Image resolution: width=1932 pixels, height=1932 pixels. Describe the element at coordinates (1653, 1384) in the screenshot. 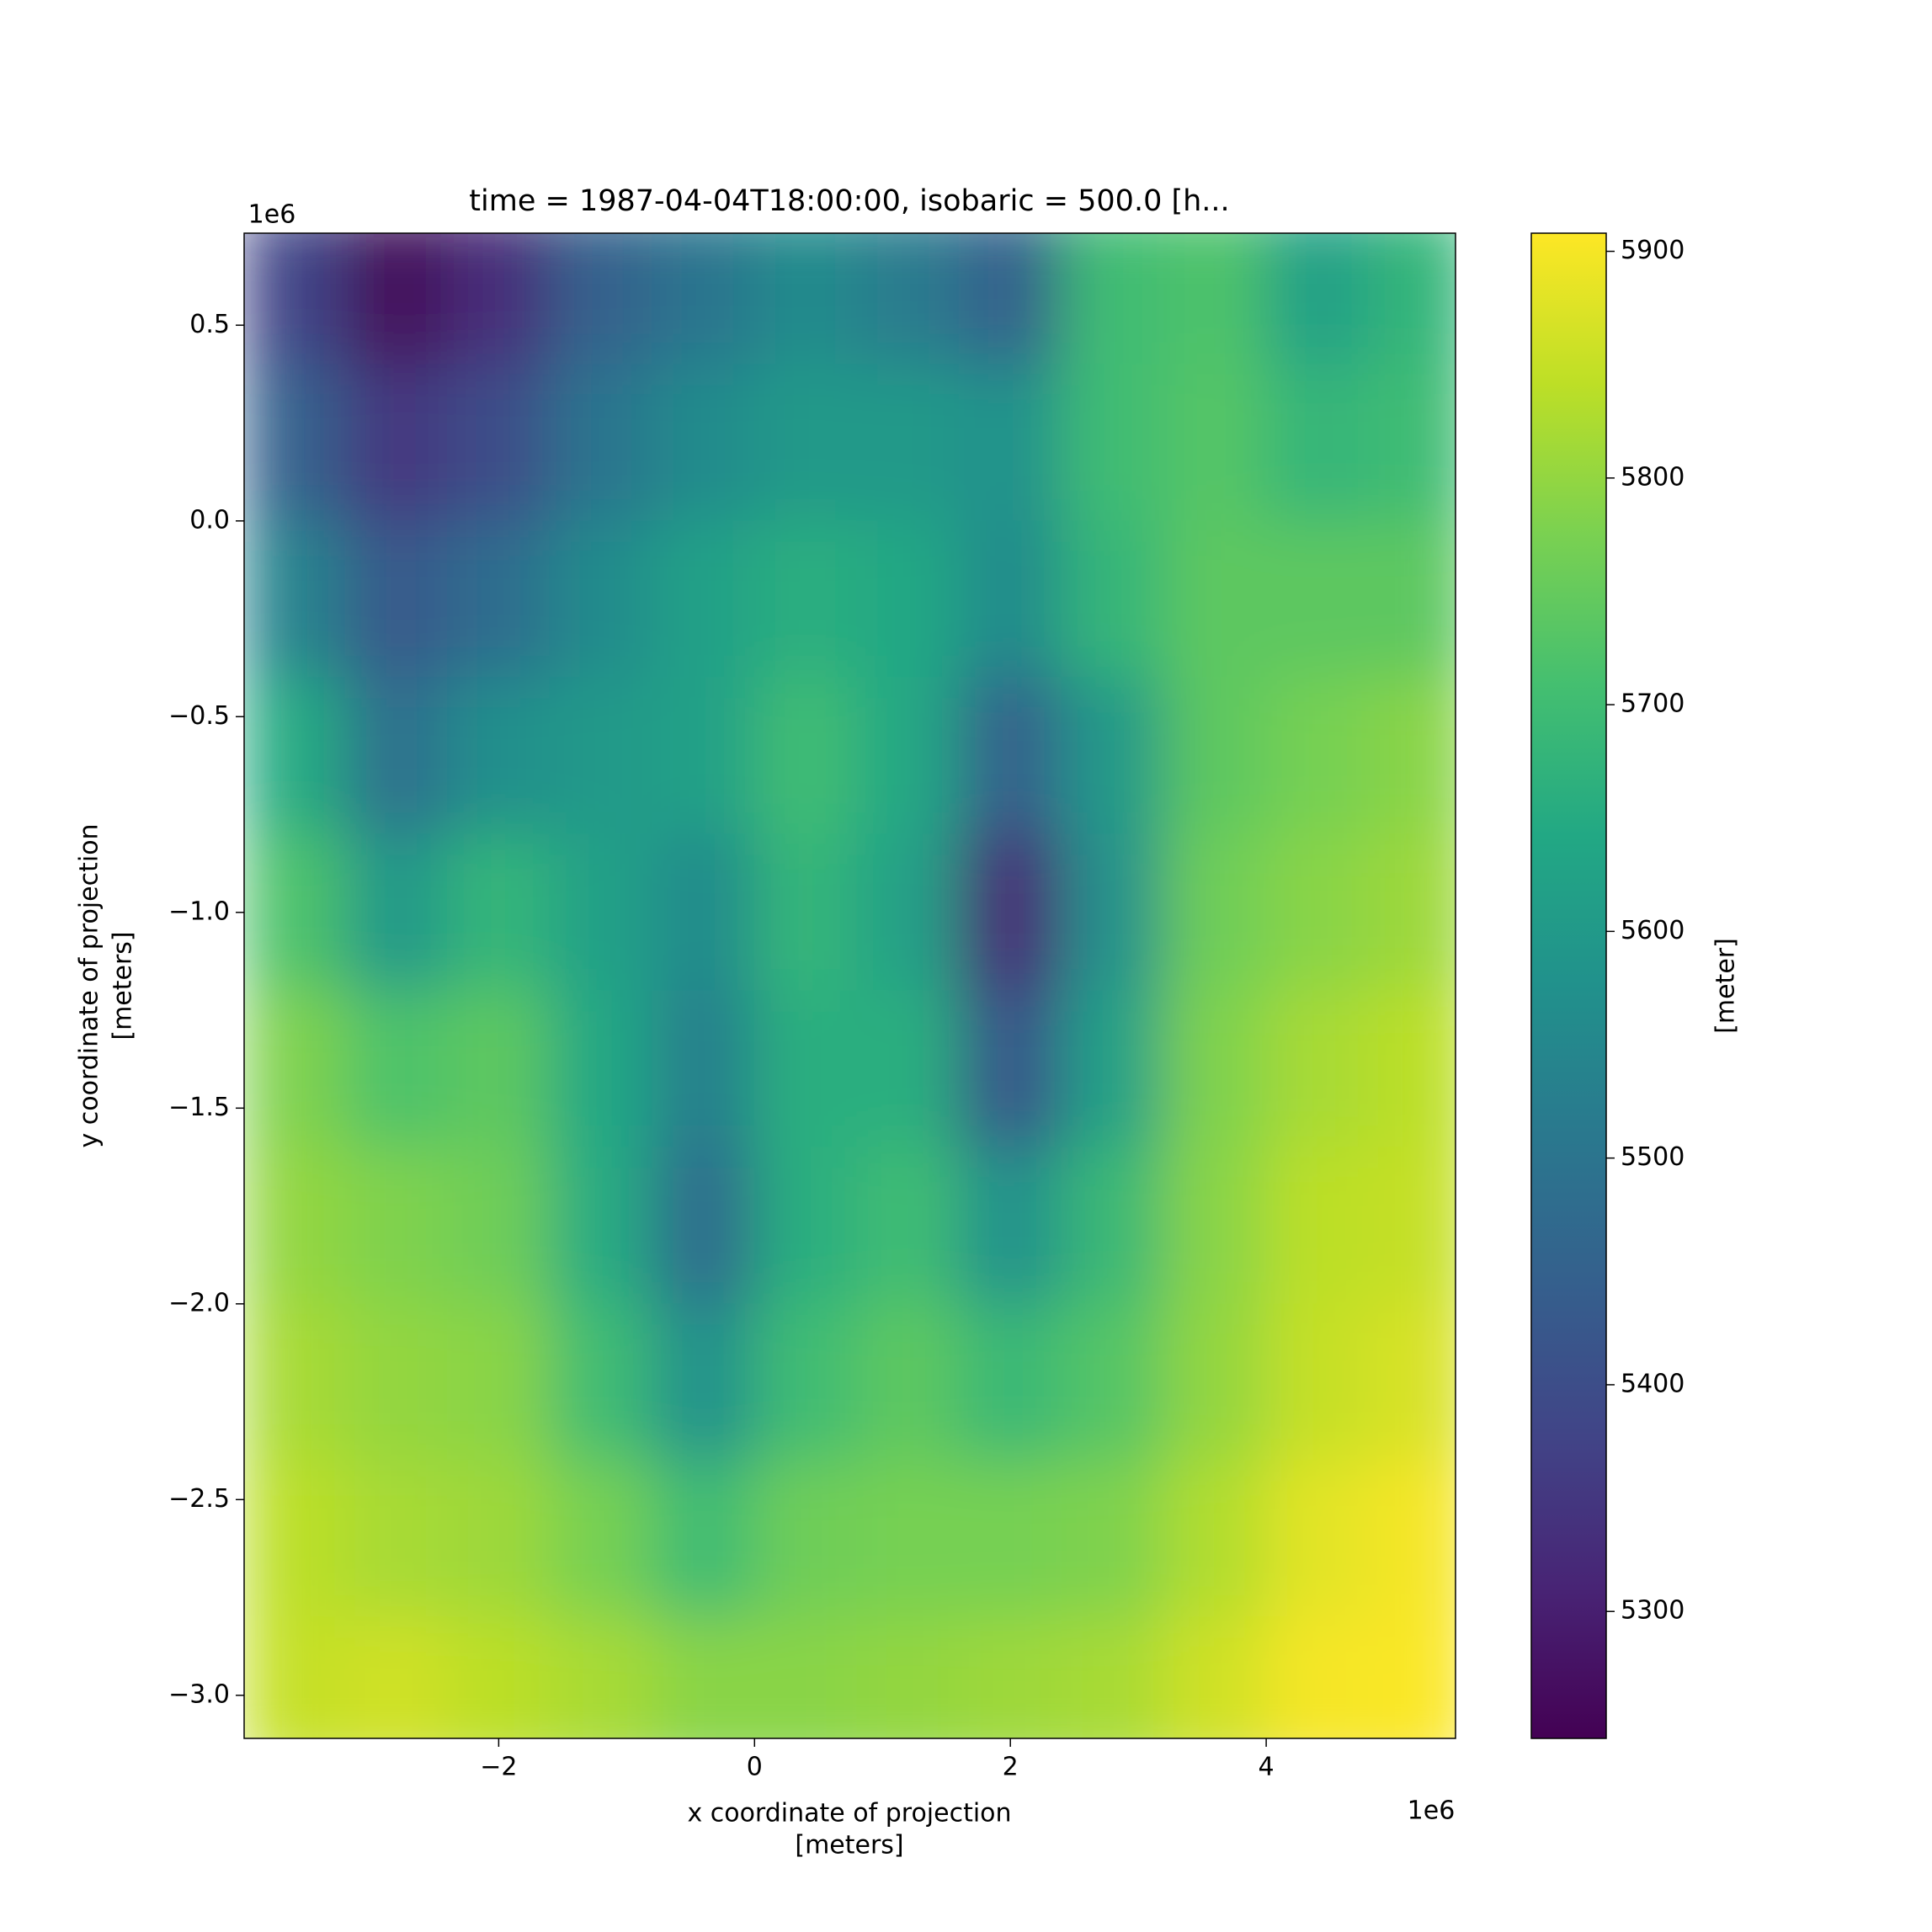

I see `colorbar-tick-label: 5400` at that location.